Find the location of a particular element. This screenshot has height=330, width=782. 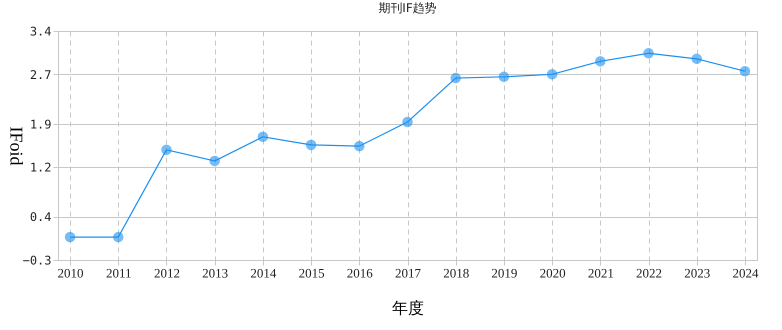

x-tick-label: 2021 is located at coordinates (601, 273).